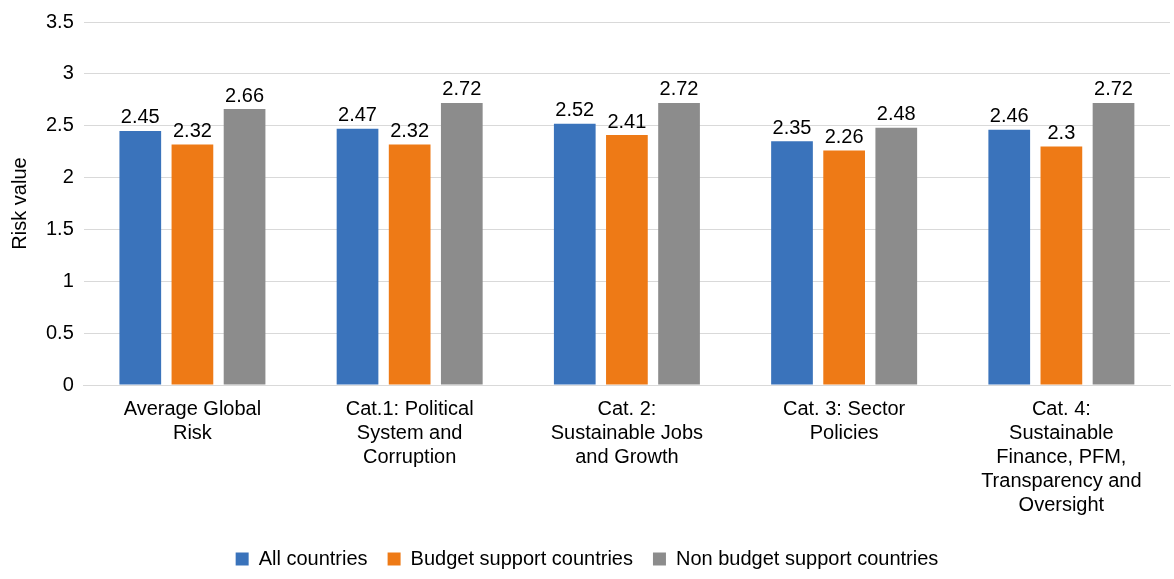 The image size is (1174, 579). What do you see at coordinates (844, 136) in the screenshot?
I see `data-label: 2.26` at bounding box center [844, 136].